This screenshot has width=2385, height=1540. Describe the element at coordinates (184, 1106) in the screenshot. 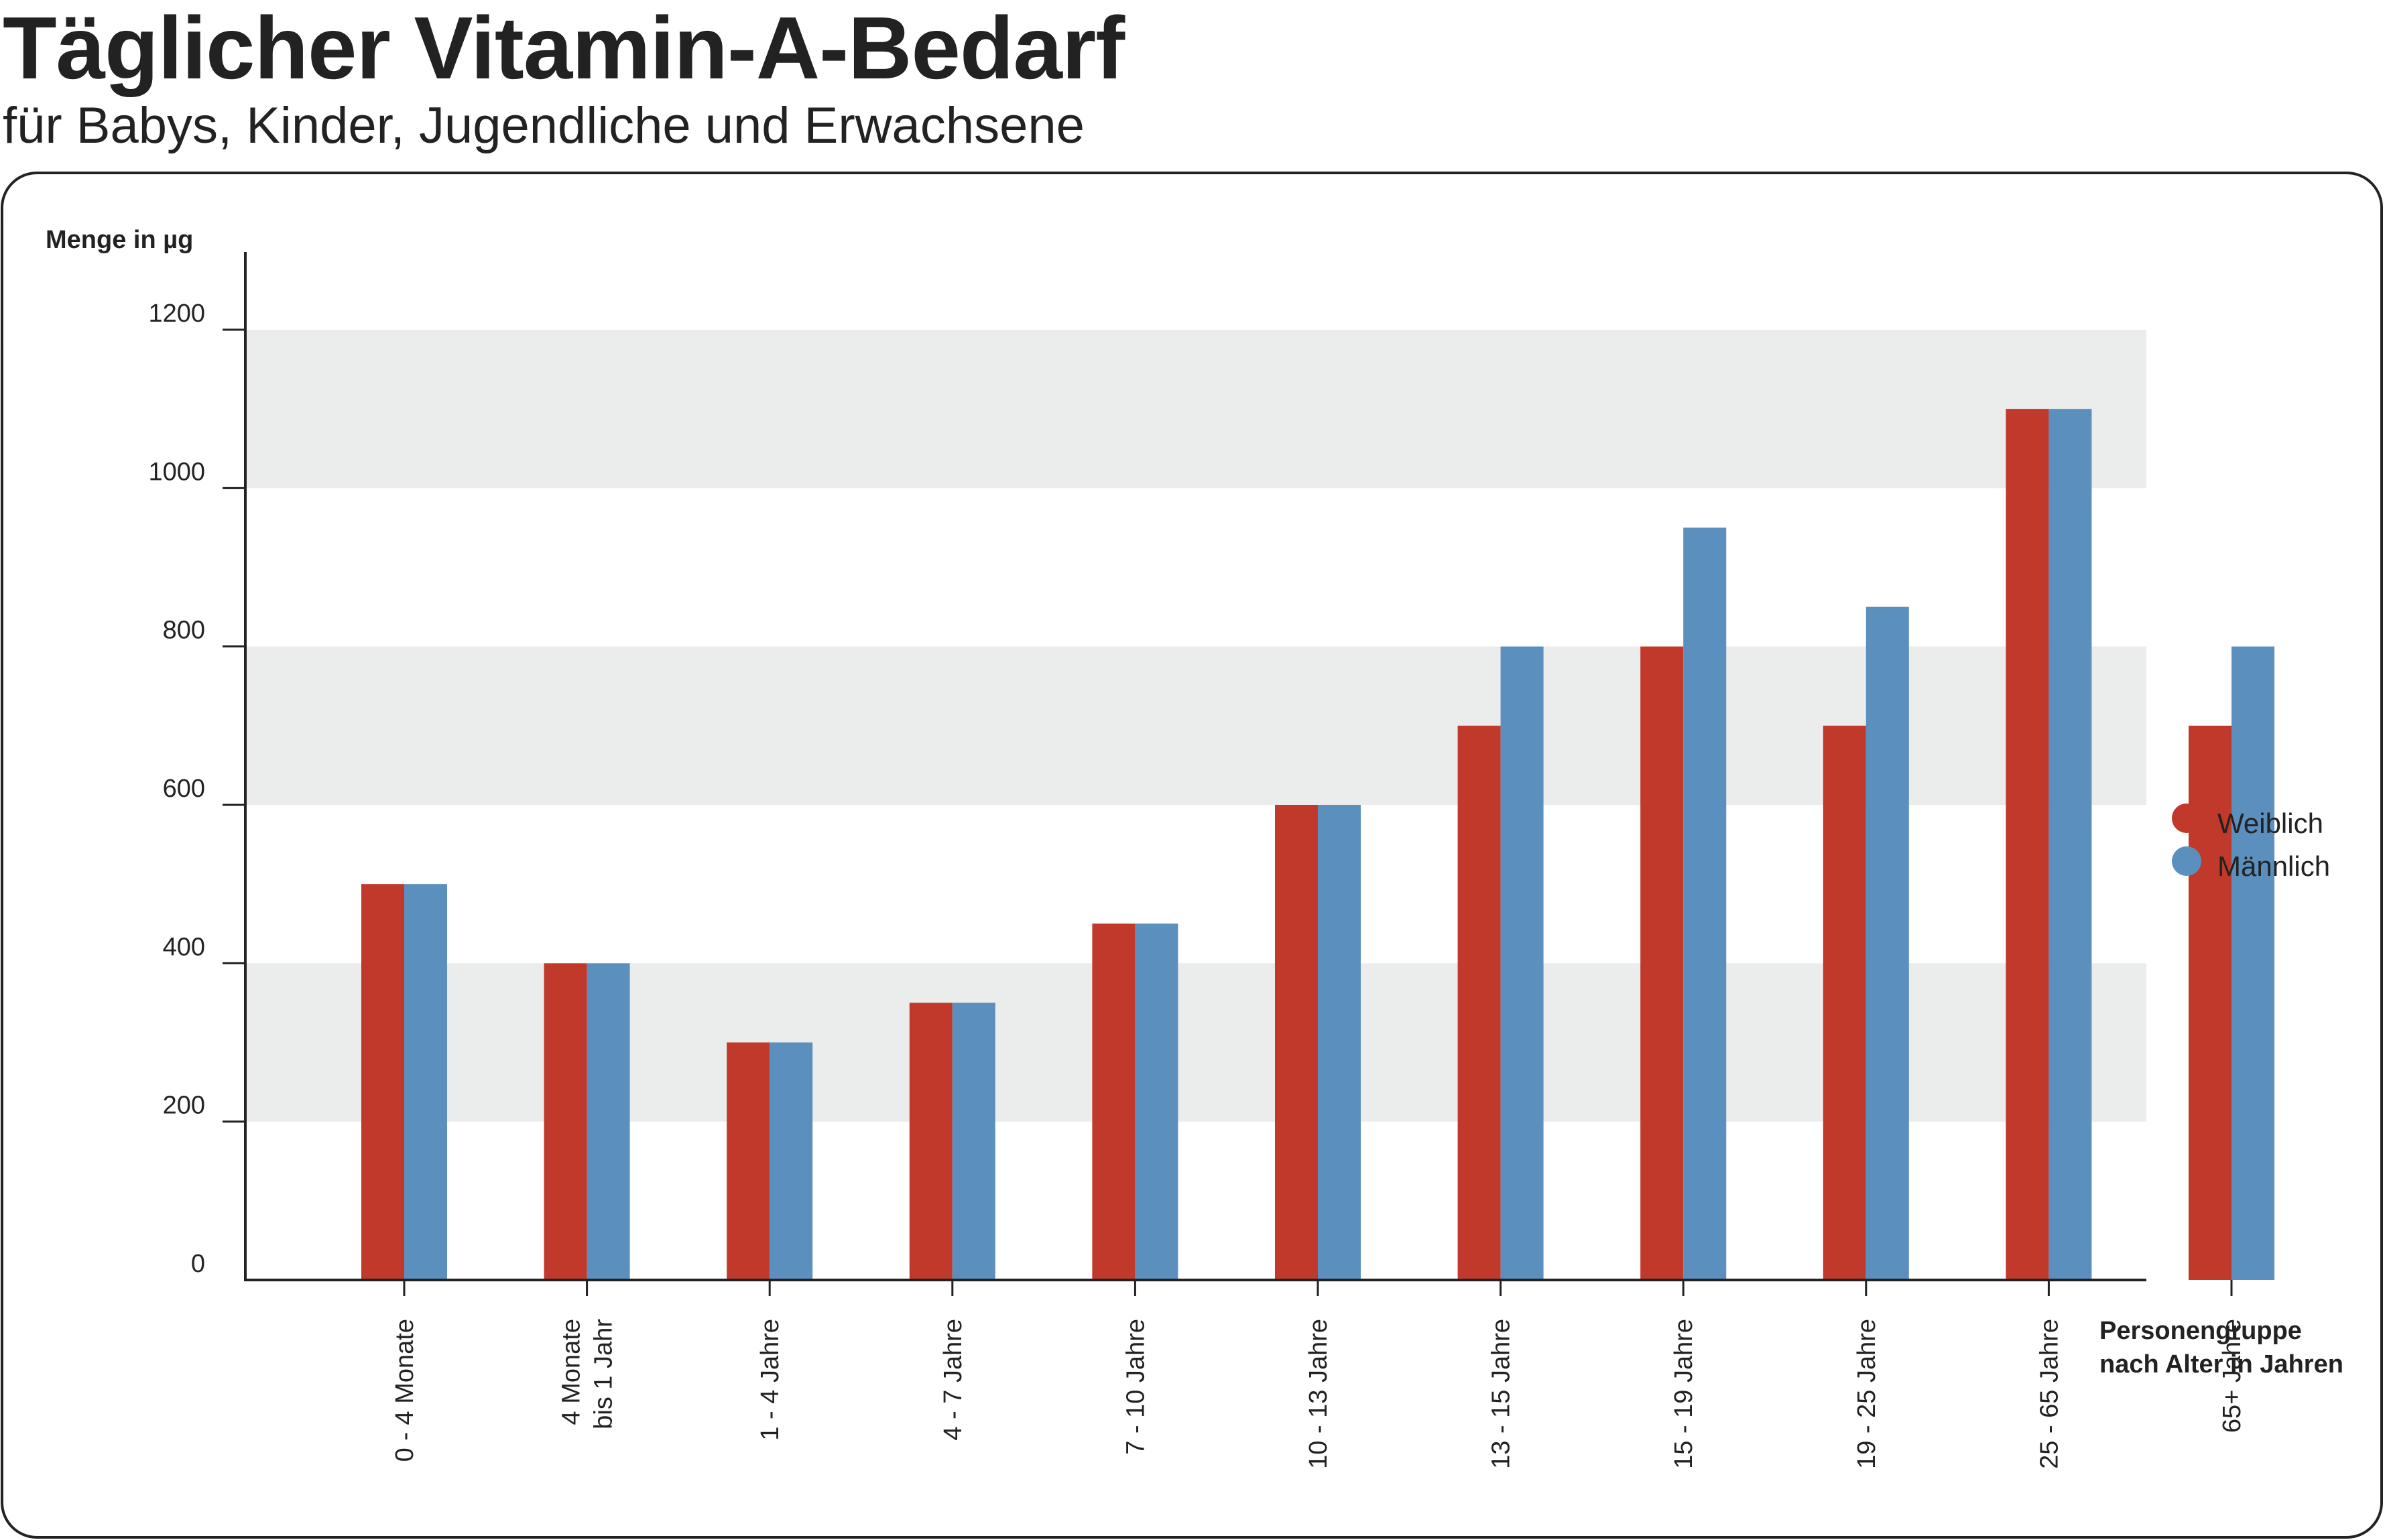

I see `y-tick-label: 200` at that location.